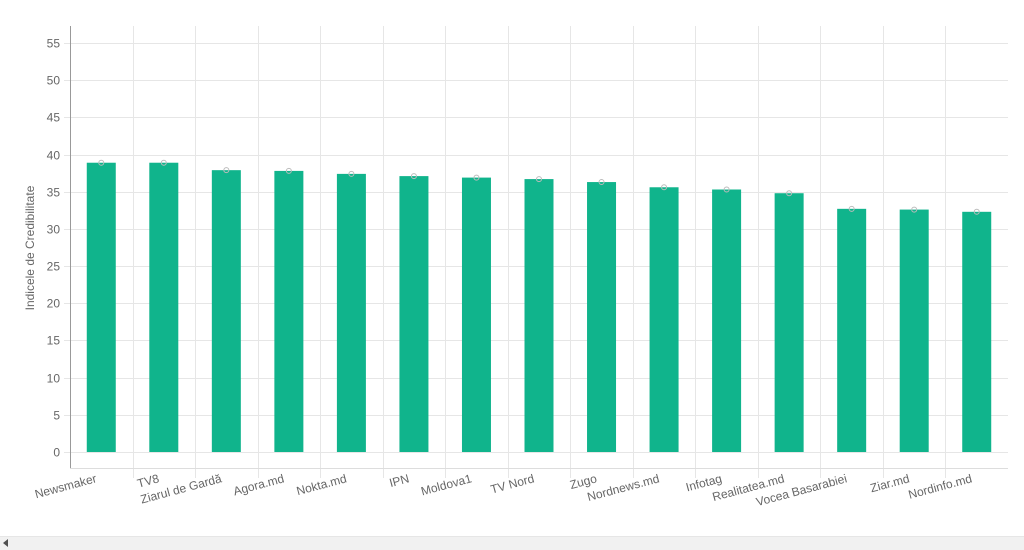  Describe the element at coordinates (5, 543) in the screenshot. I see `chevron-left-icon` at that location.